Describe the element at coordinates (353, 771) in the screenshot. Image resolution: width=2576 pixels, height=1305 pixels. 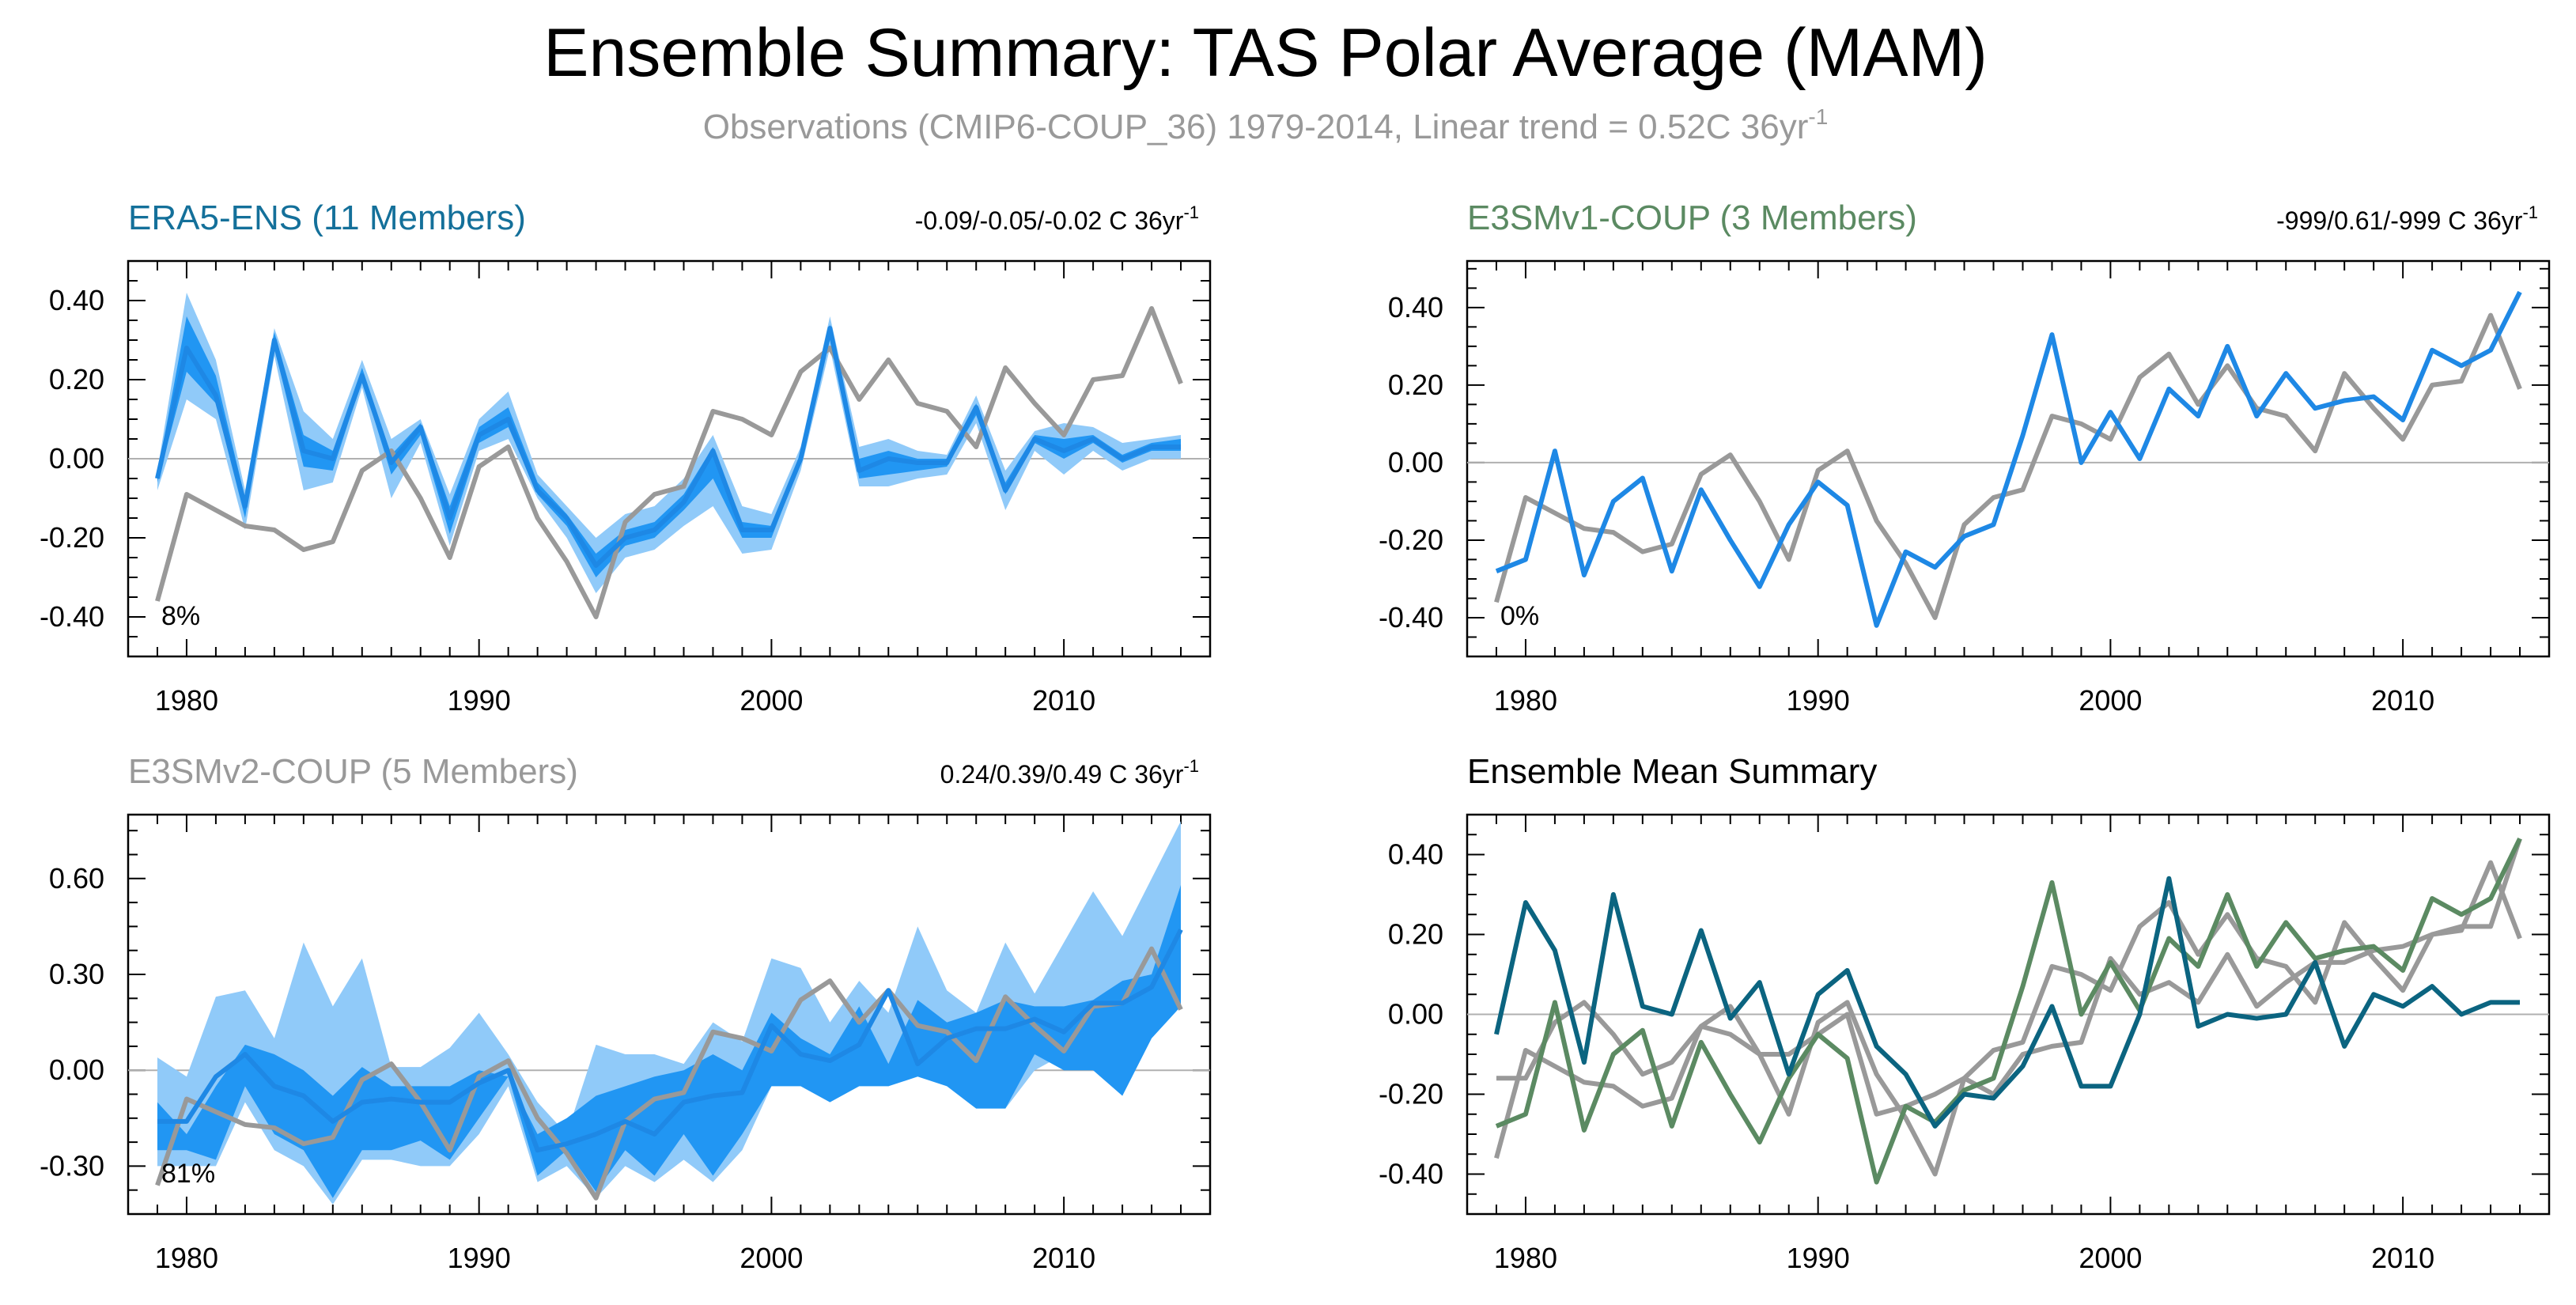
I see `panel-title: E3SMv2-COUP (5 Members)` at that location.